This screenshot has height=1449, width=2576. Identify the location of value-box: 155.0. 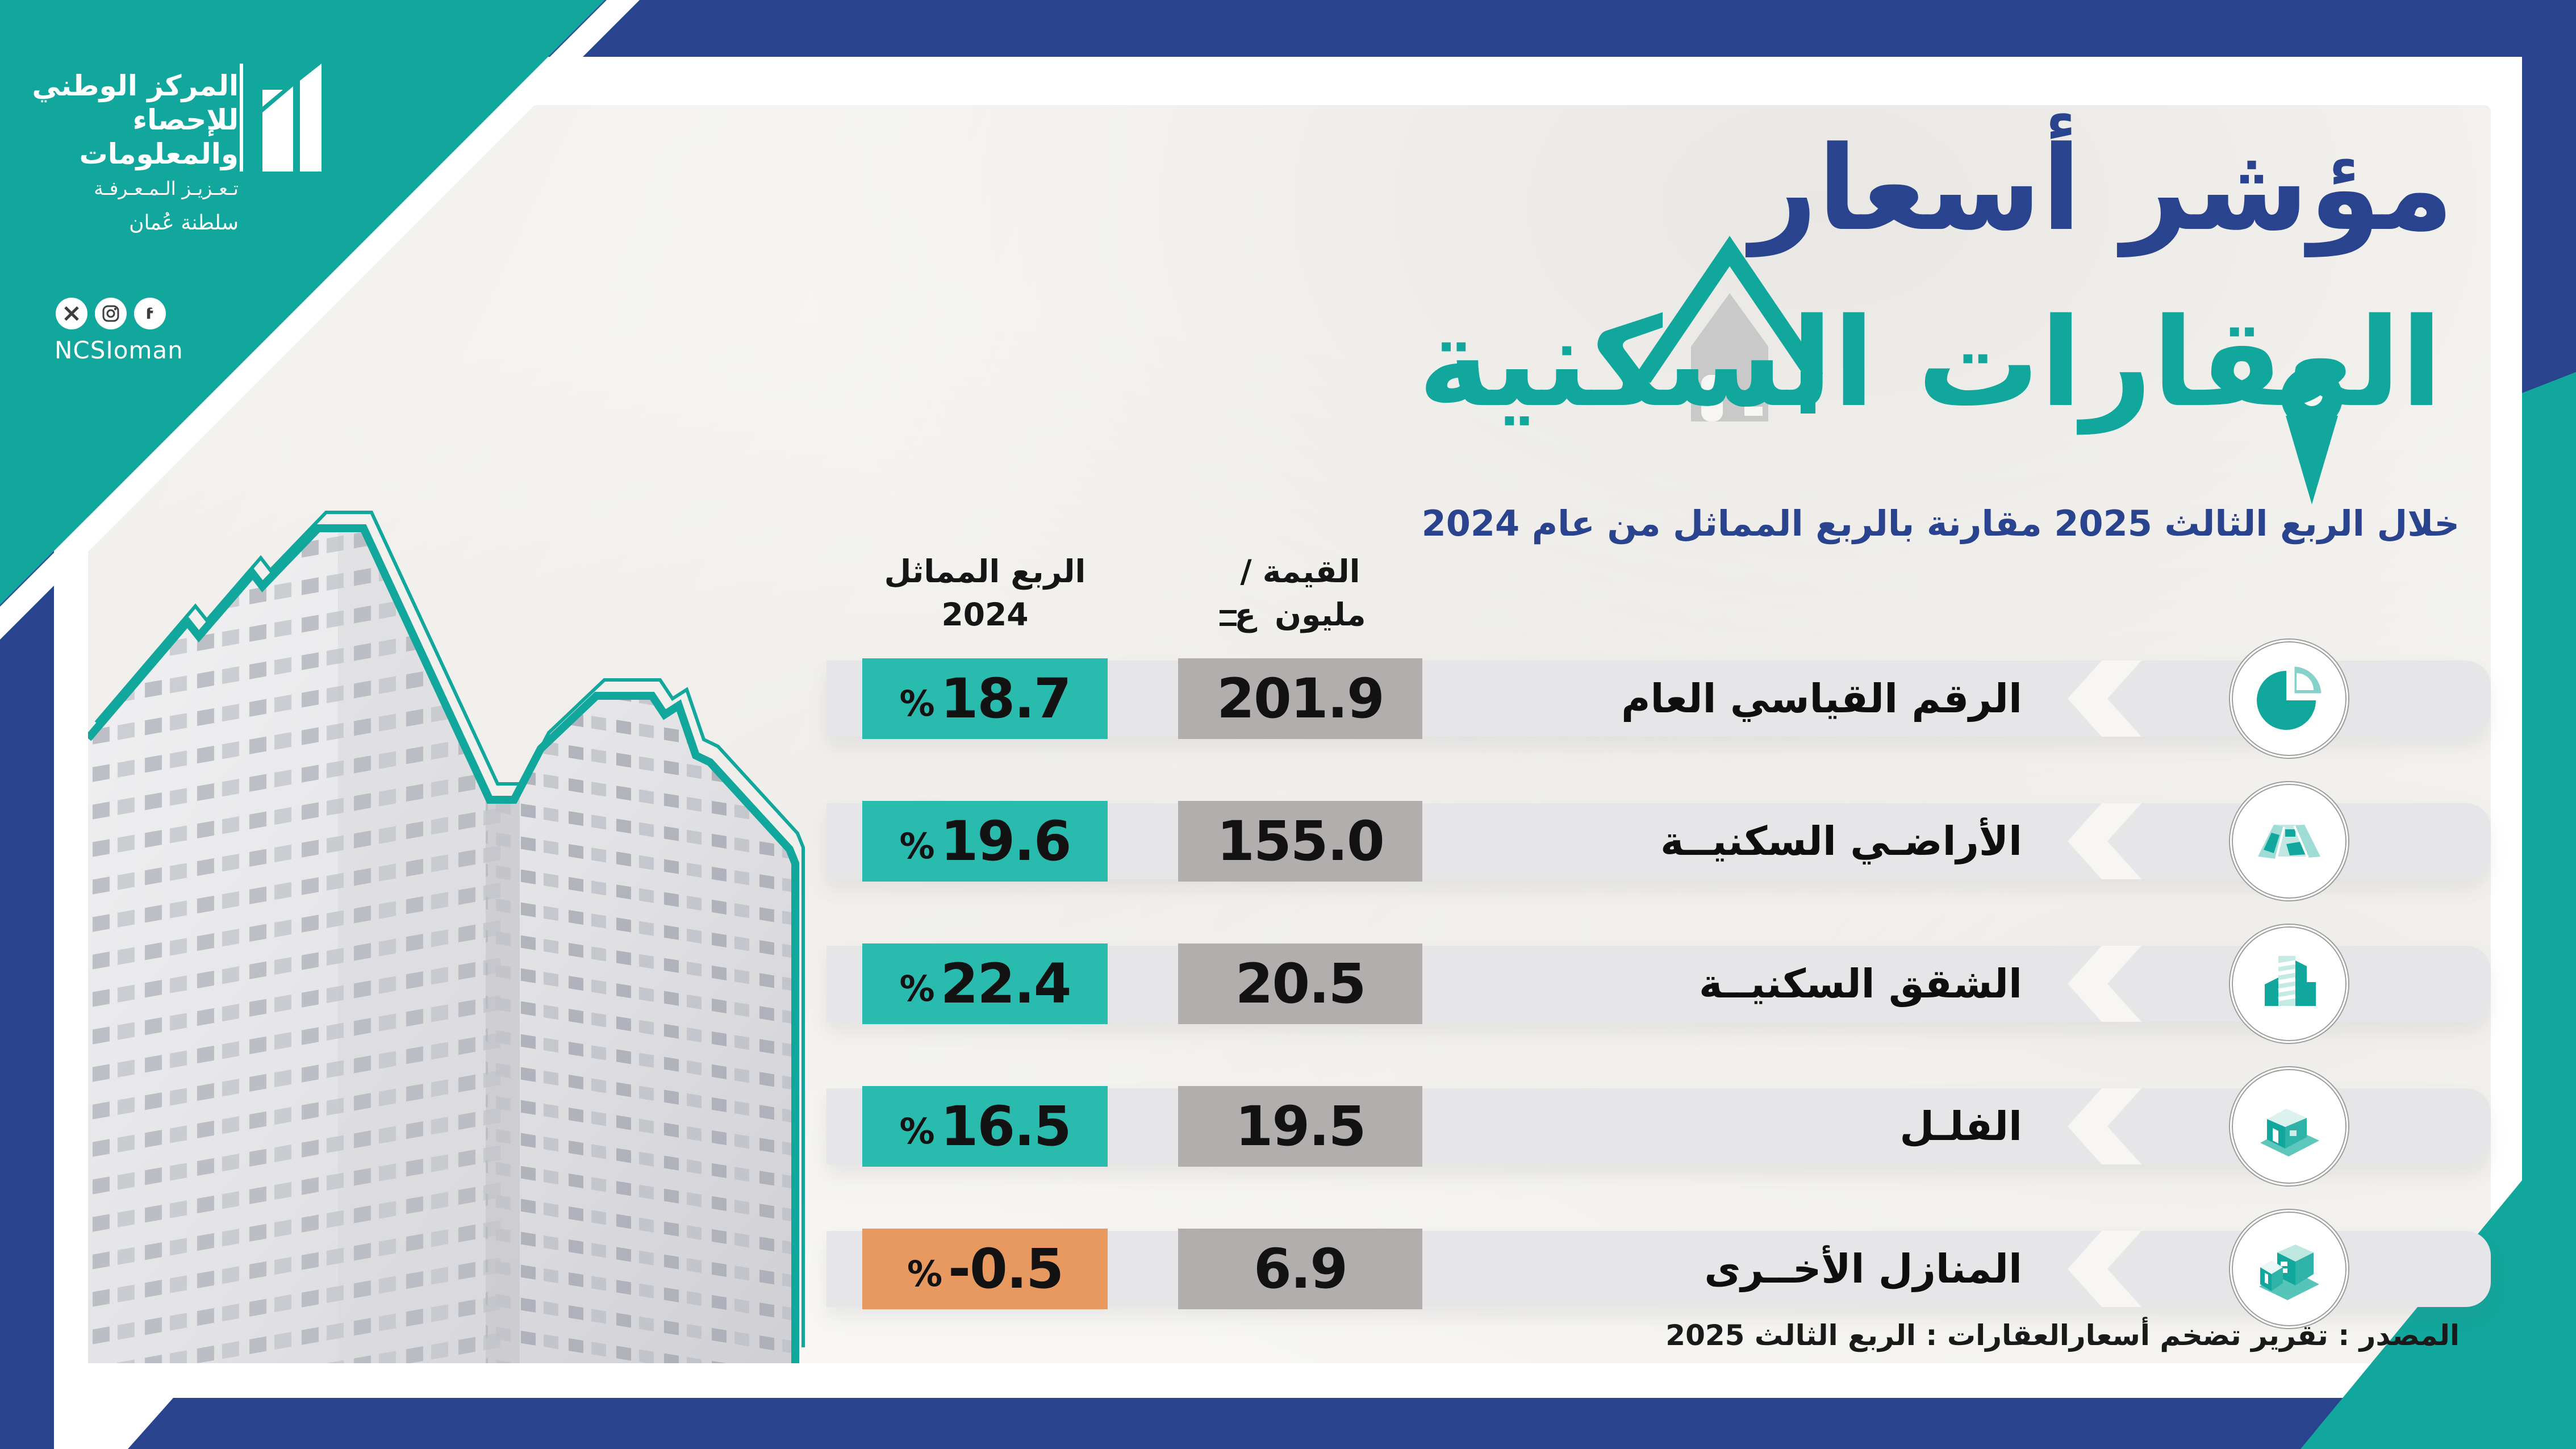
(1300, 842).